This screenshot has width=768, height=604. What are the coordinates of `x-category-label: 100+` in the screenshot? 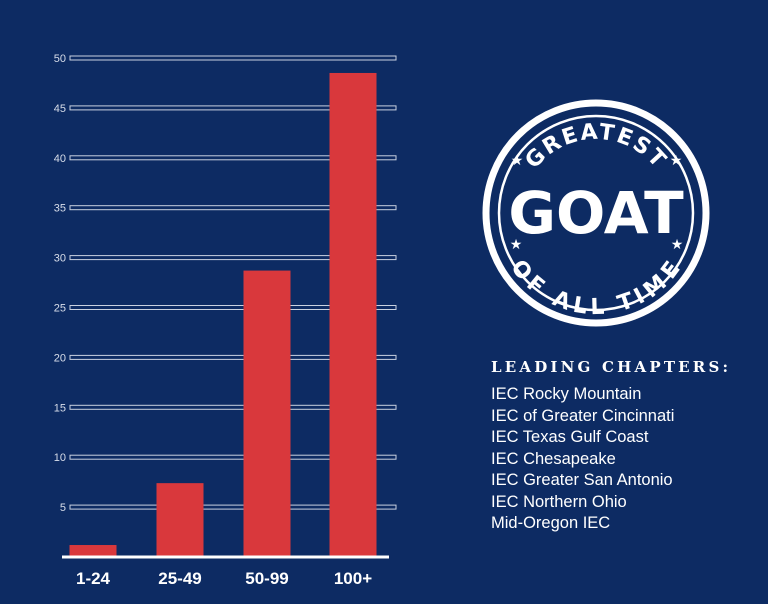 It's located at (353, 578).